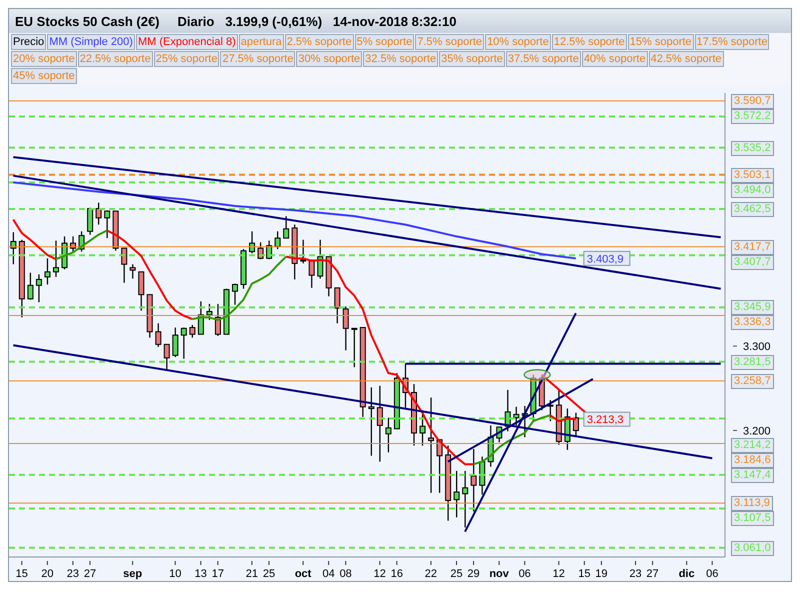 The height and width of the screenshot is (600, 800). I want to click on x-tick-label: 04, so click(328, 574).